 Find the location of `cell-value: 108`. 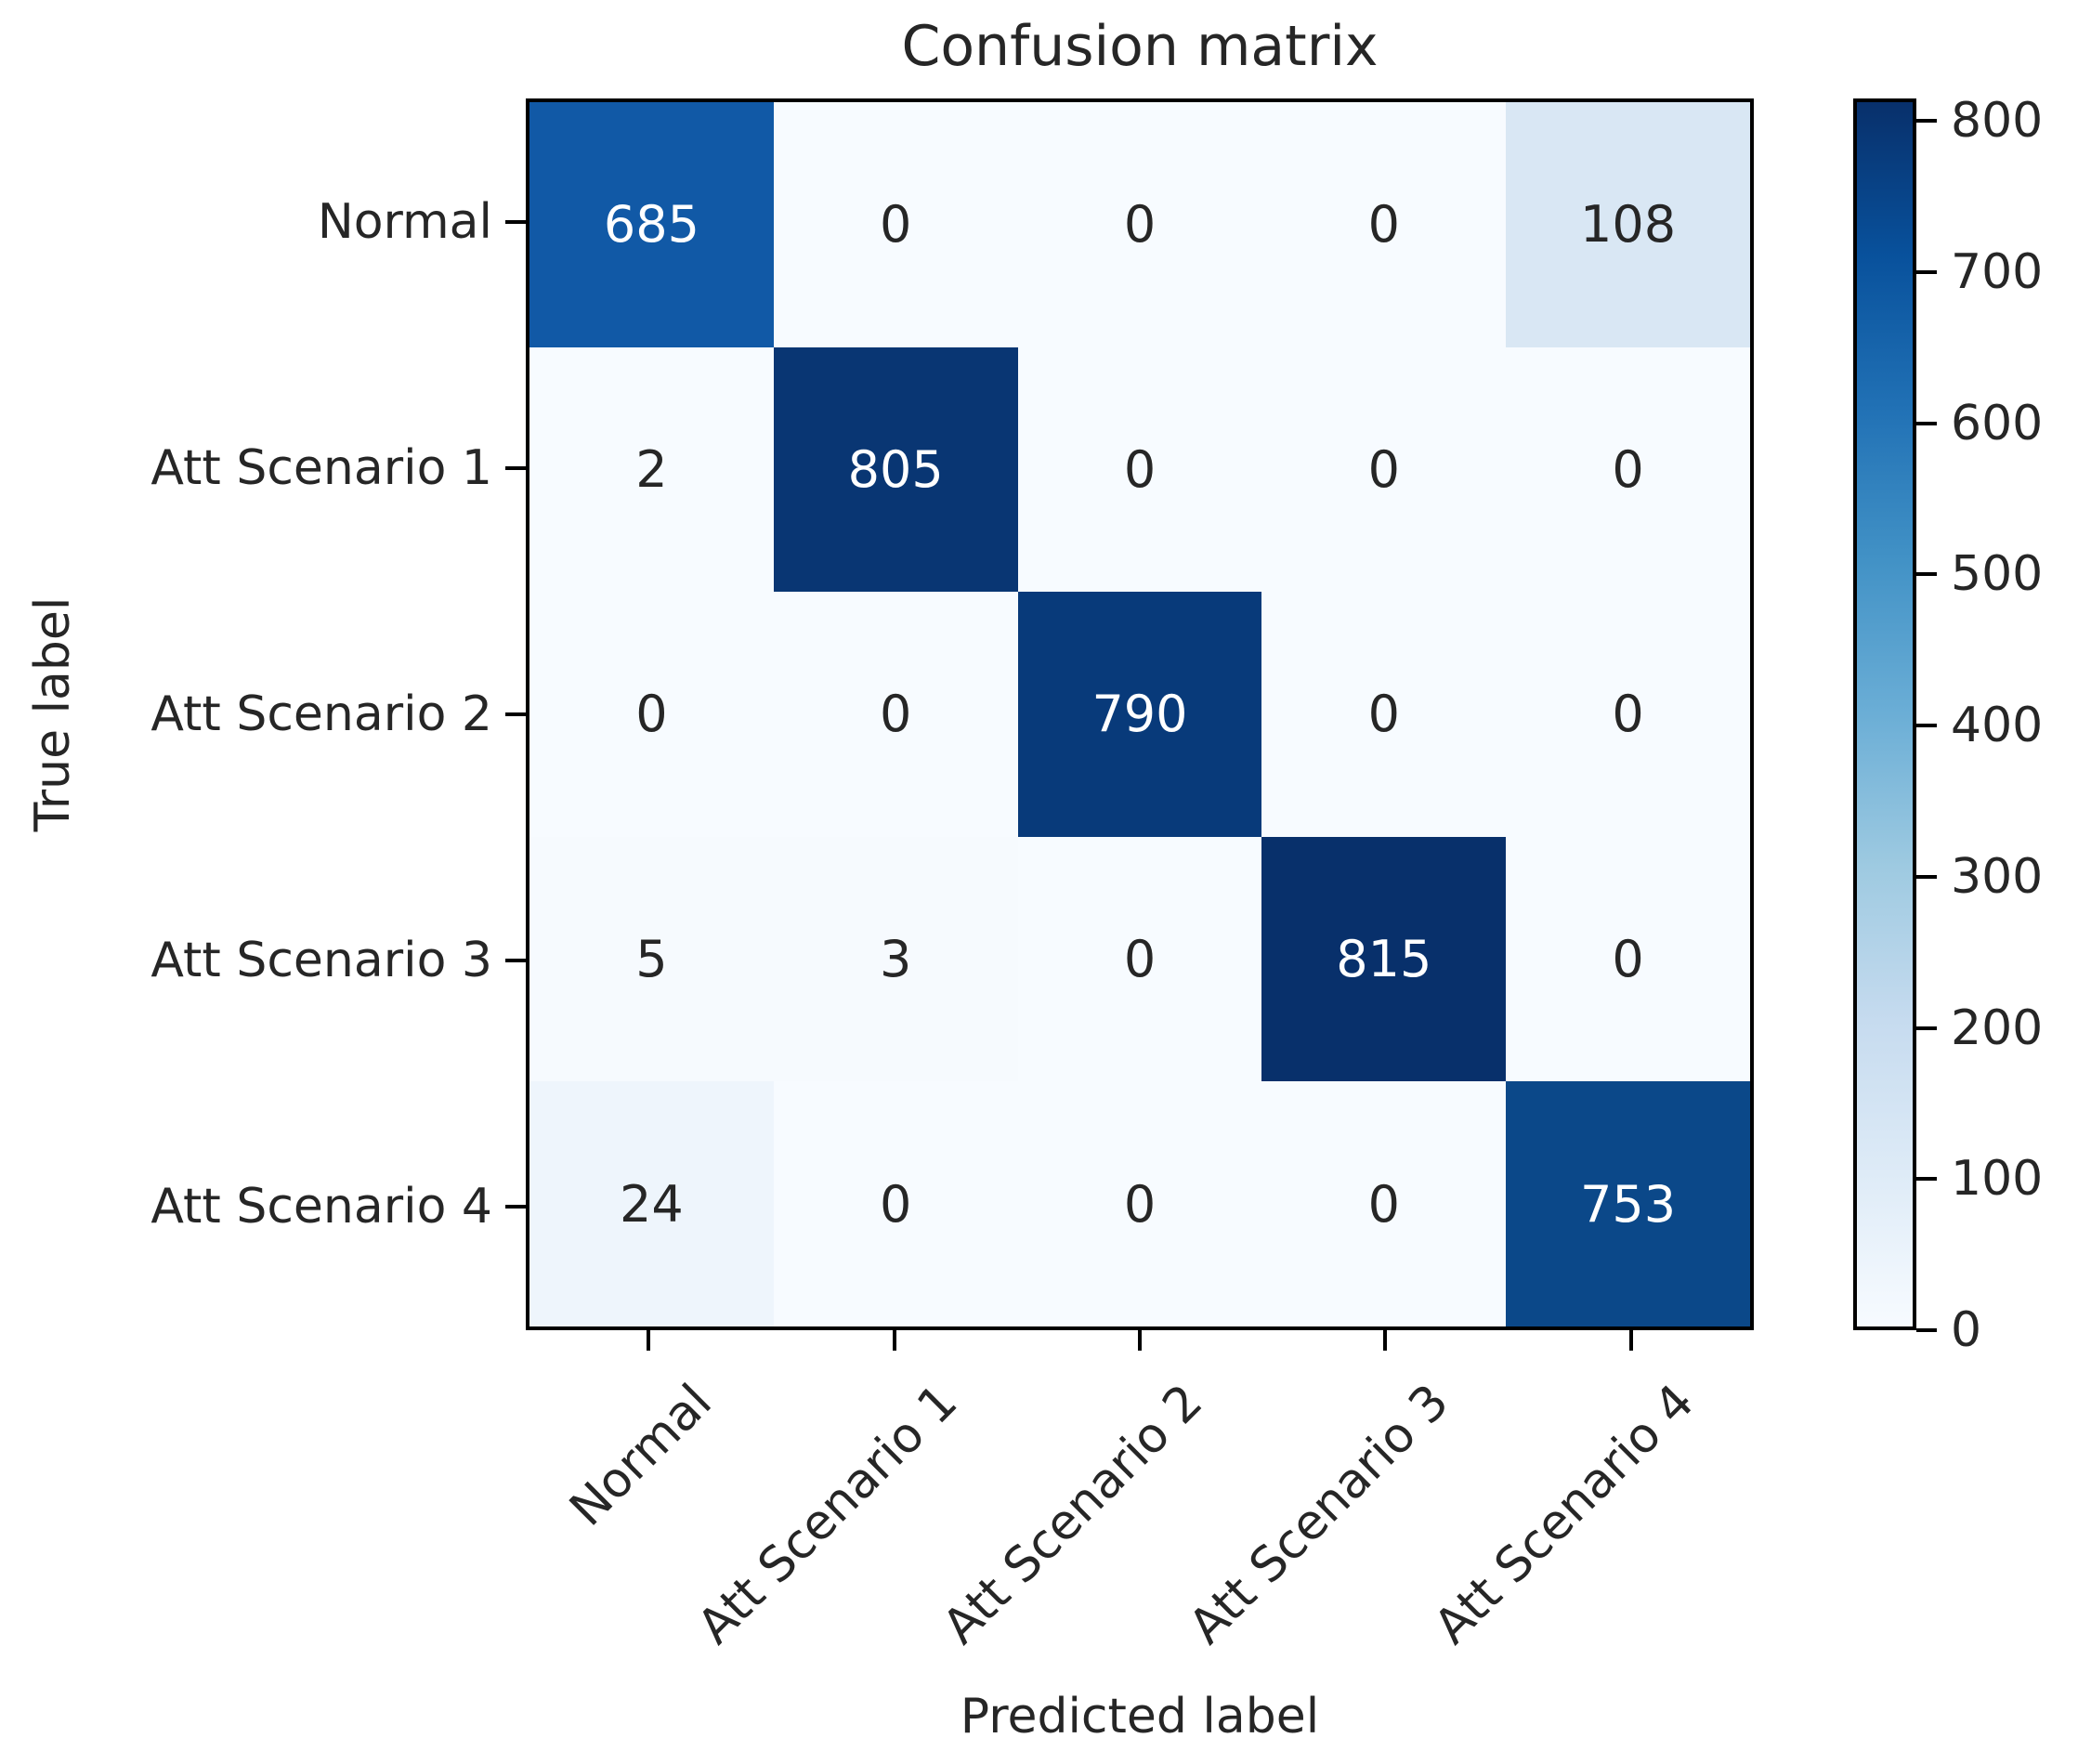

cell-value: 108 is located at coordinates (1628, 225).